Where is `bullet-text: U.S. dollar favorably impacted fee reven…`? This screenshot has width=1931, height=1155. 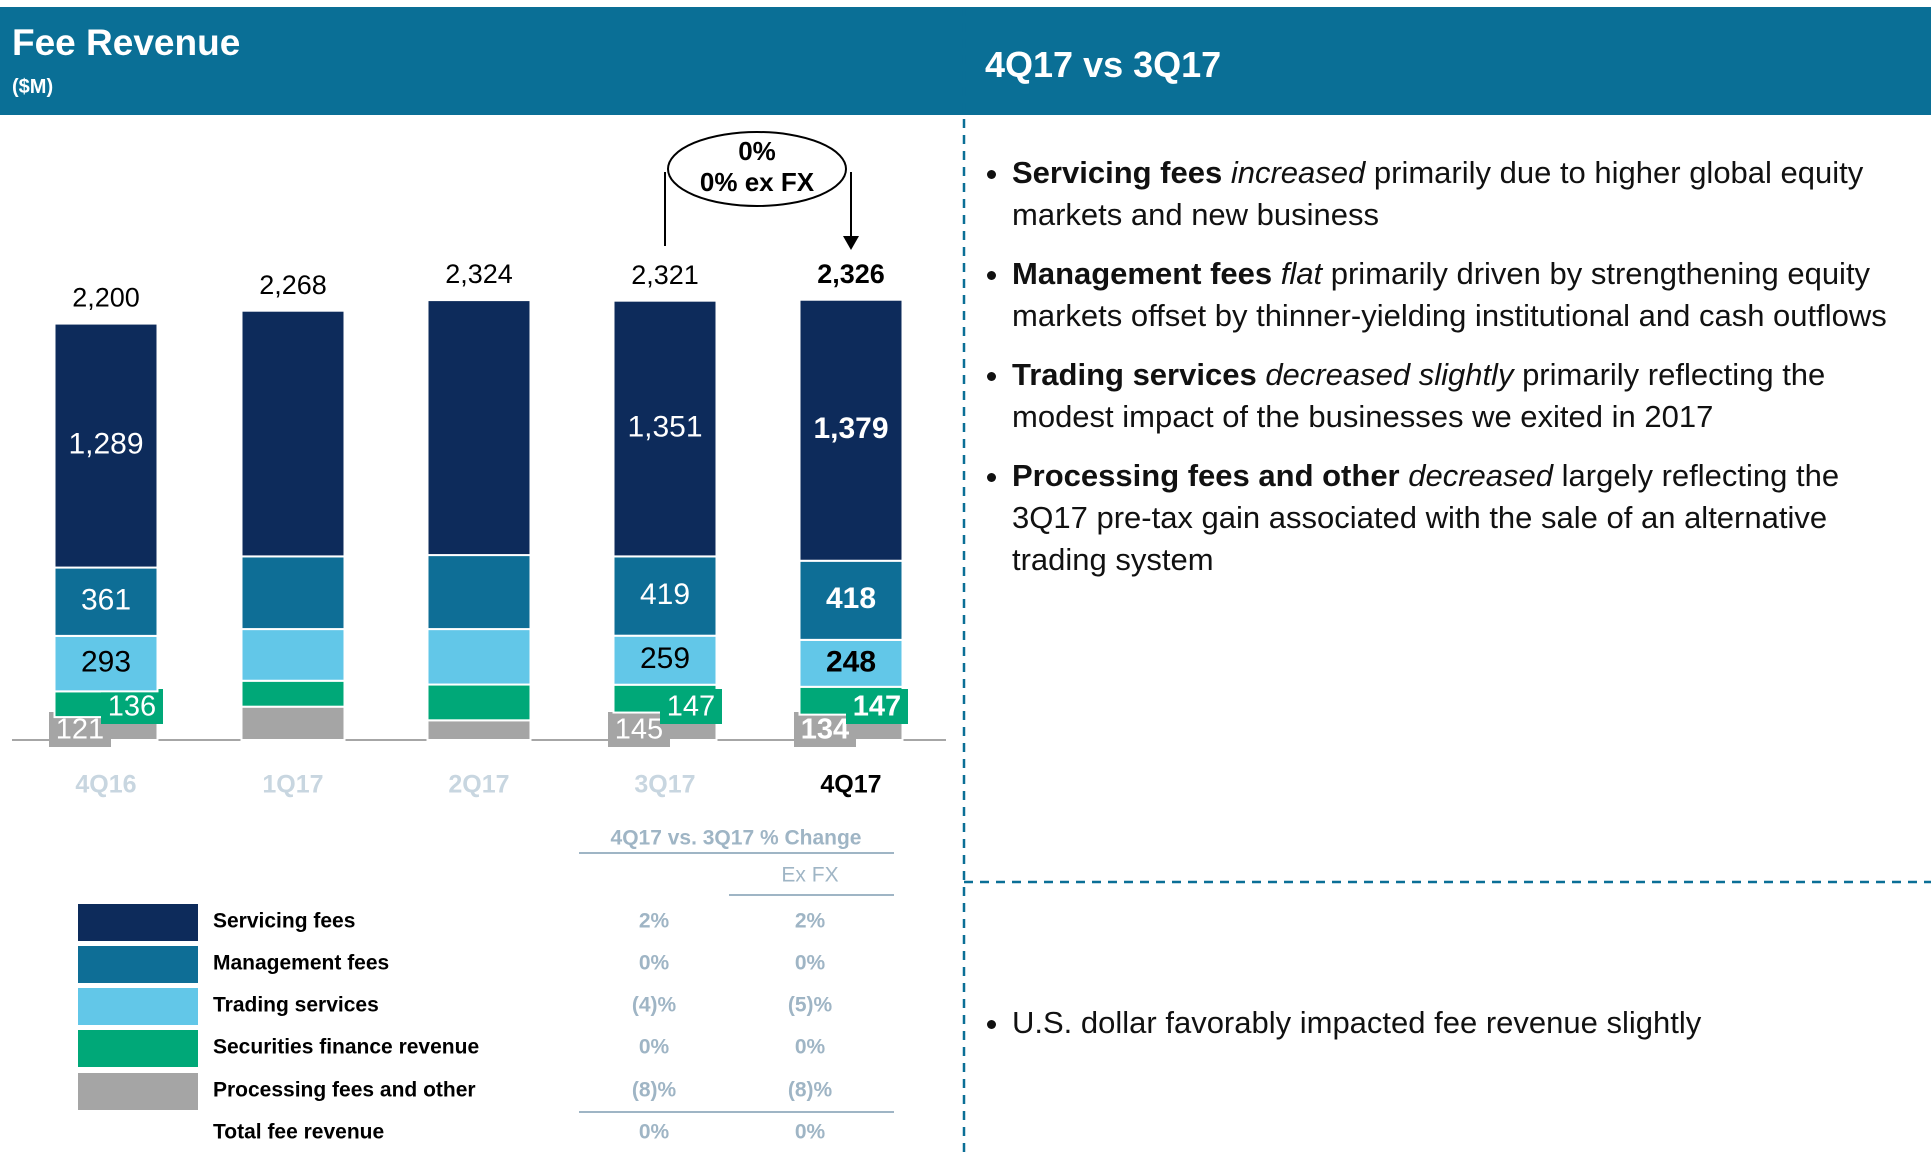
bullet-text: U.S. dollar favorably impacted fee reven… is located at coordinates (1357, 1022).